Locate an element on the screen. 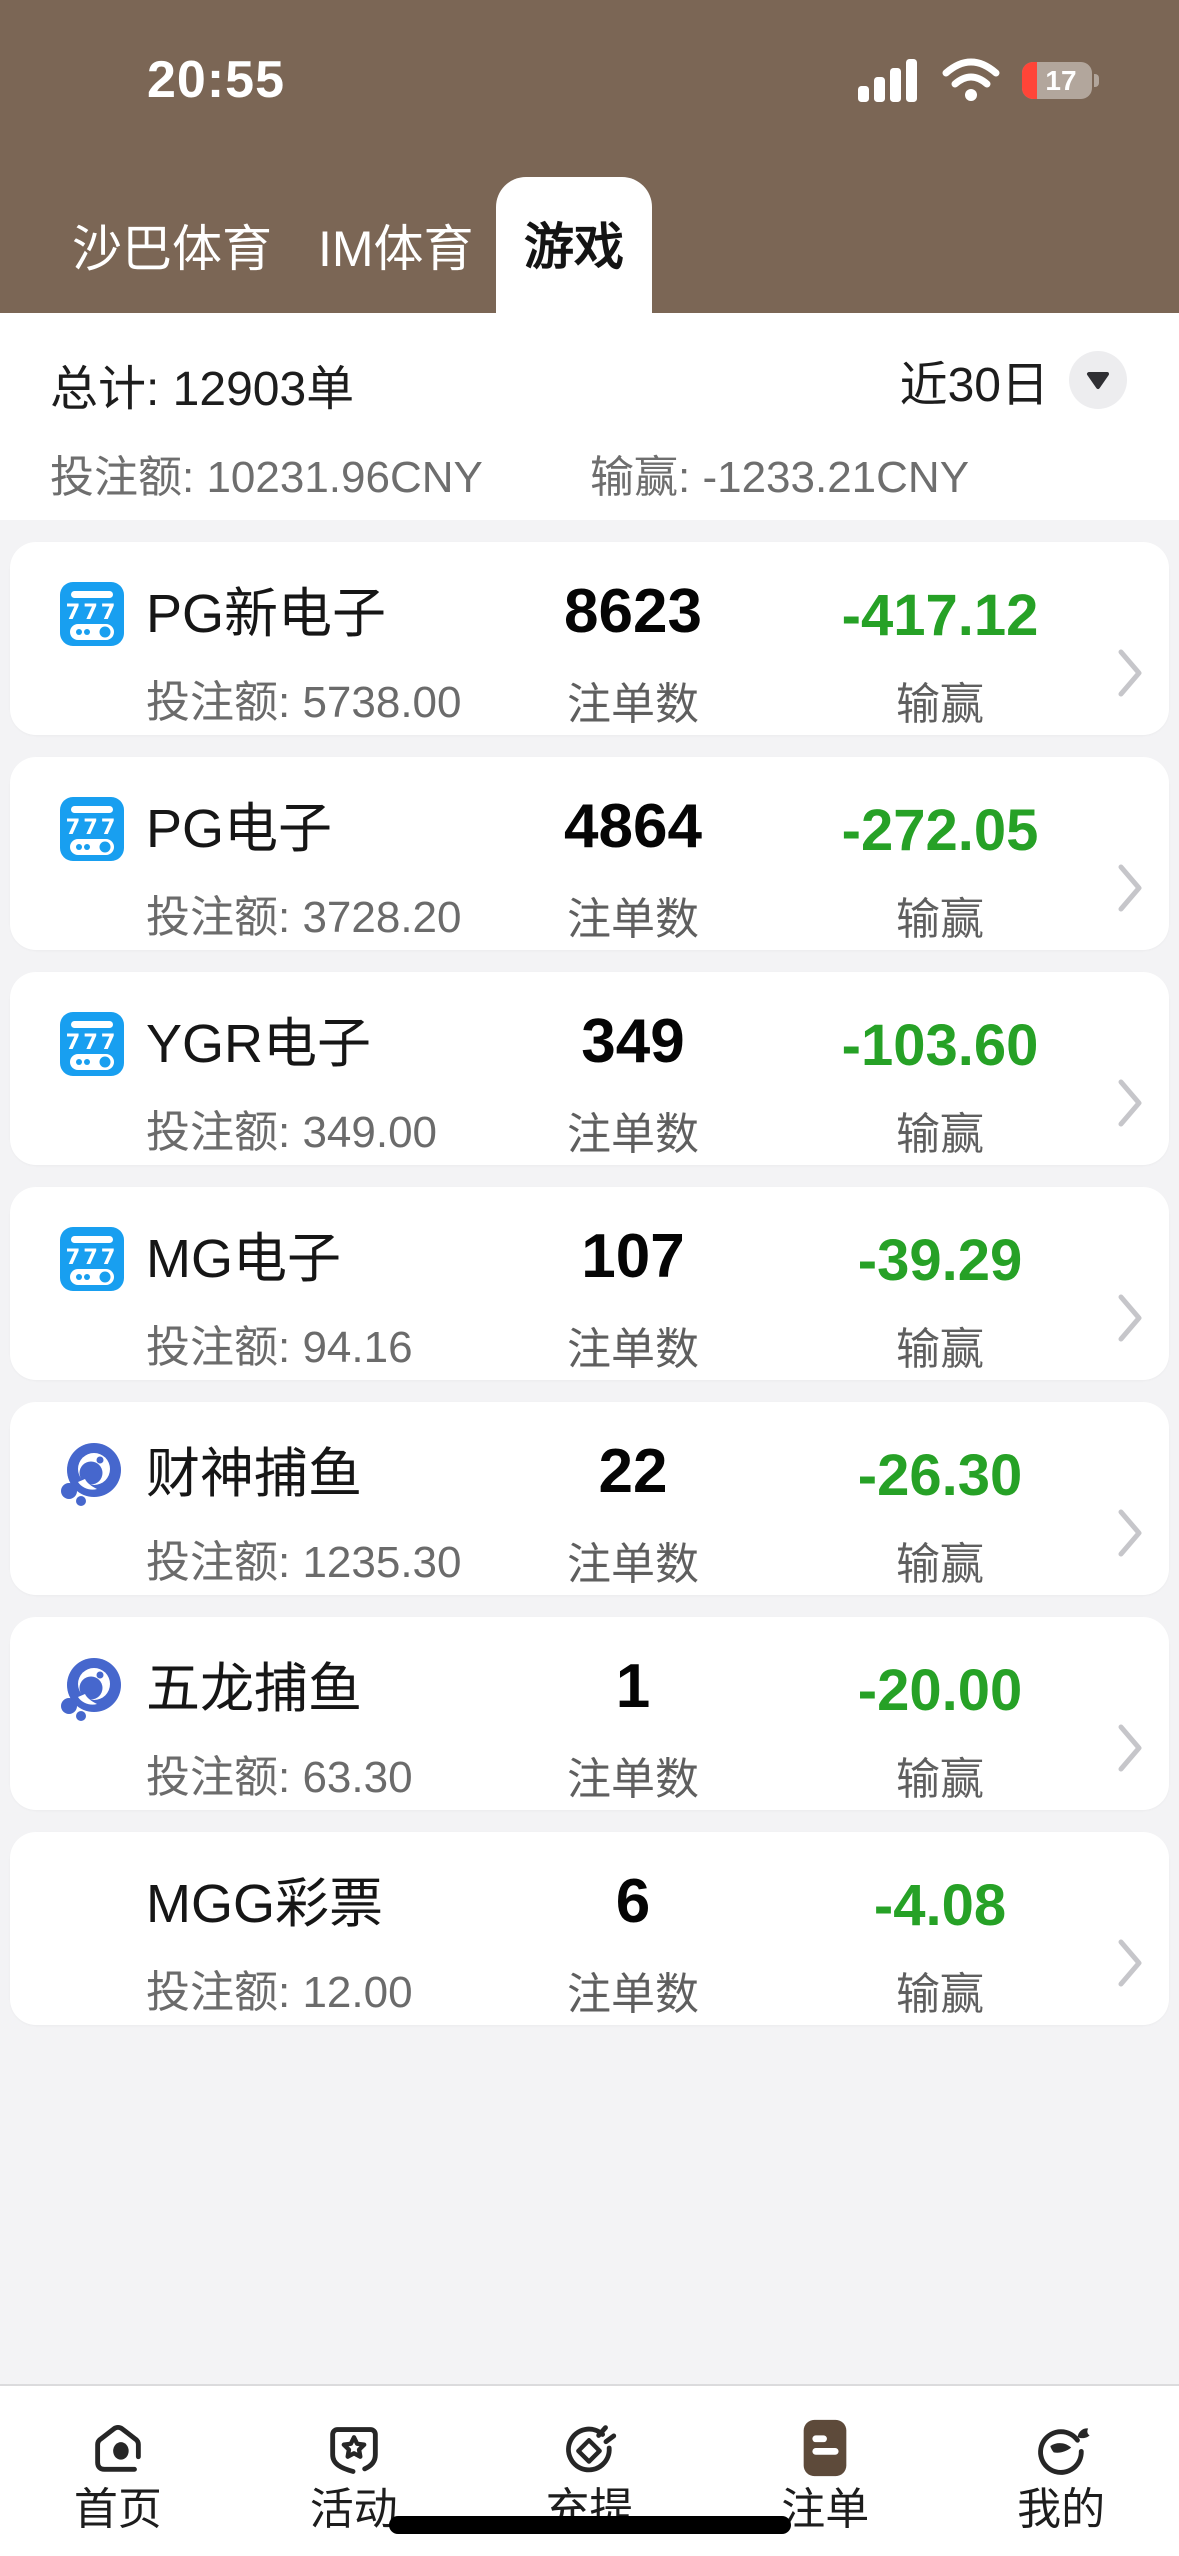  chevron-down-icon is located at coordinates (1098, 380).